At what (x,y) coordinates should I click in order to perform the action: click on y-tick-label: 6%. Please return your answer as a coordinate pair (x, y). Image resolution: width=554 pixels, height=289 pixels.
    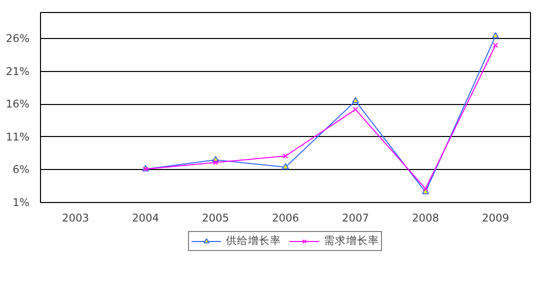
    Looking at the image, I should click on (21, 169).